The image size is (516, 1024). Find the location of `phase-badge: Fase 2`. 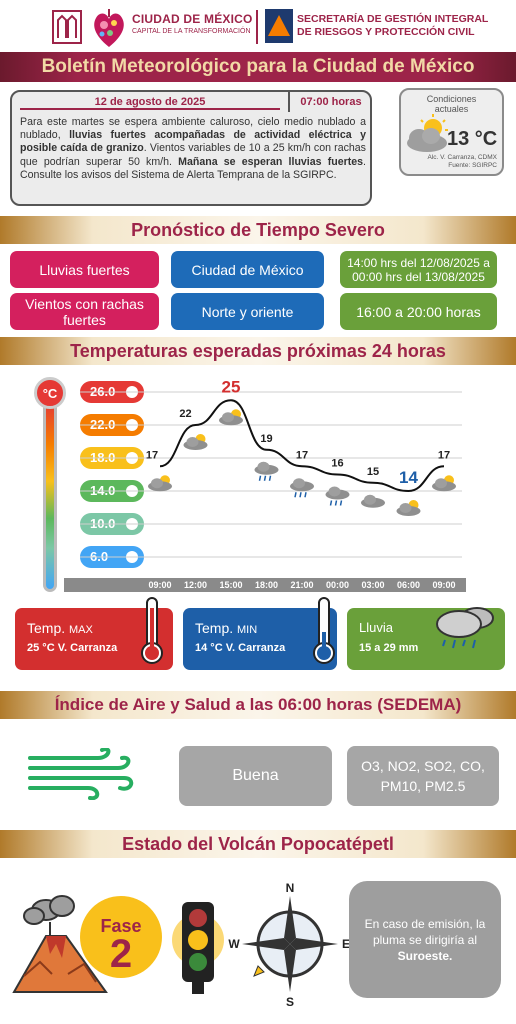

phase-badge: Fase 2 is located at coordinates (121, 937).